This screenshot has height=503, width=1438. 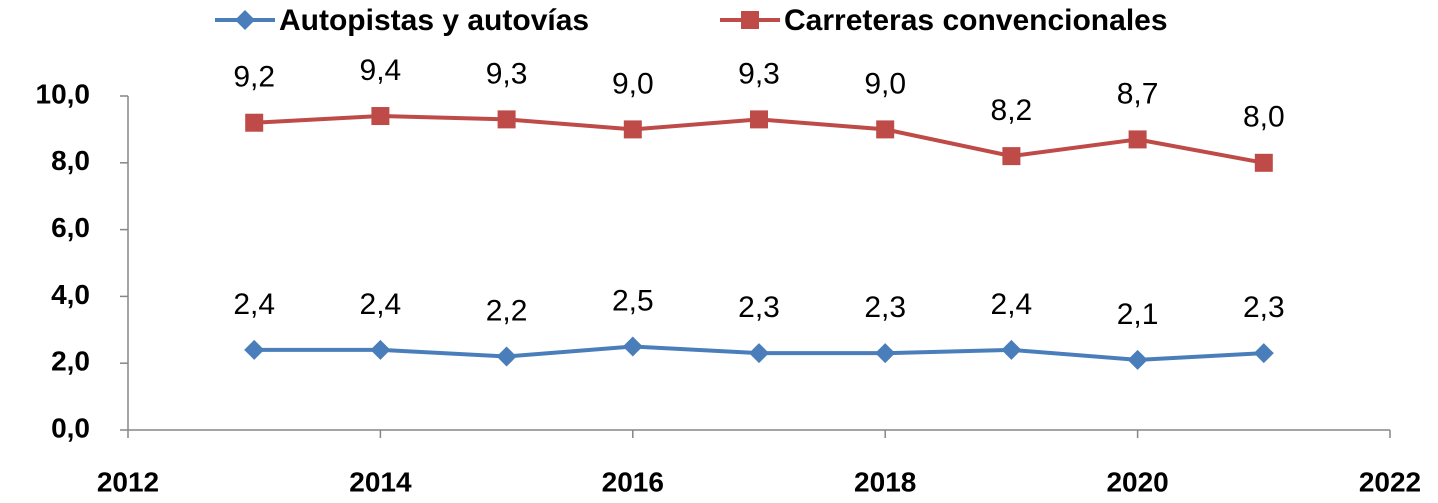 I want to click on y-tick-label: 0,0, so click(x=70, y=427).